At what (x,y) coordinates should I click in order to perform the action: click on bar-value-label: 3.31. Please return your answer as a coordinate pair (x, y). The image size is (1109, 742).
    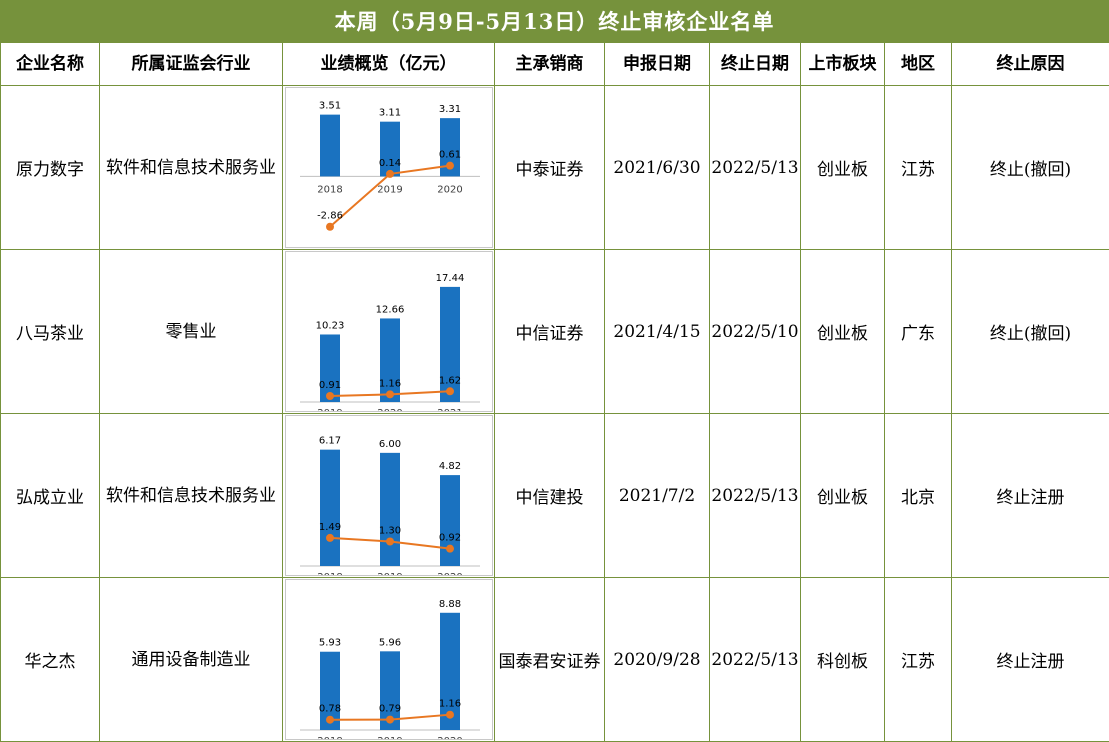
    Looking at the image, I should click on (449, 109).